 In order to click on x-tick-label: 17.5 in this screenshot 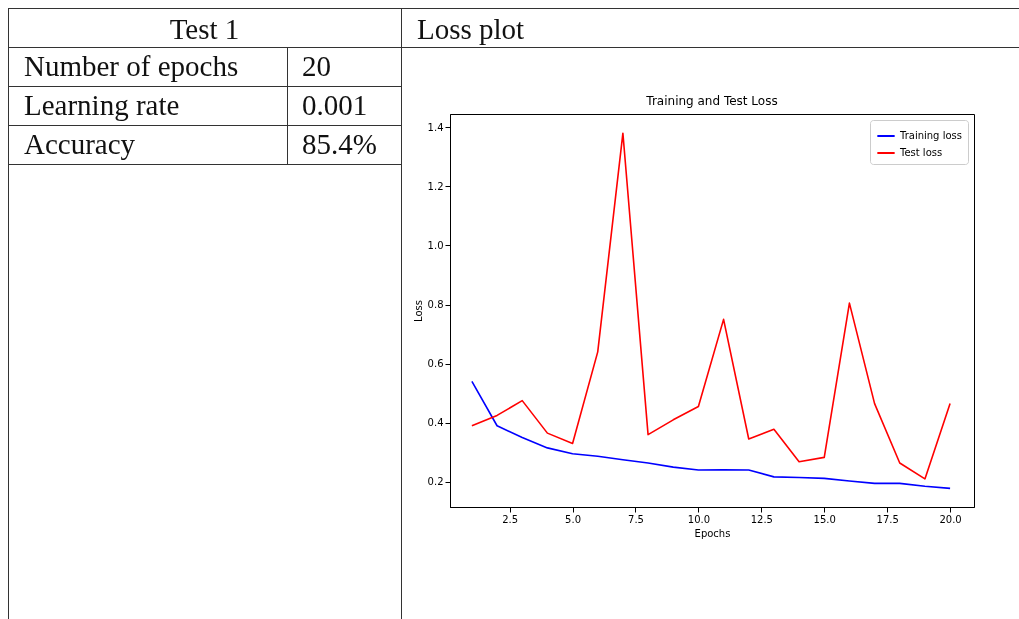, I will do `click(887, 519)`.